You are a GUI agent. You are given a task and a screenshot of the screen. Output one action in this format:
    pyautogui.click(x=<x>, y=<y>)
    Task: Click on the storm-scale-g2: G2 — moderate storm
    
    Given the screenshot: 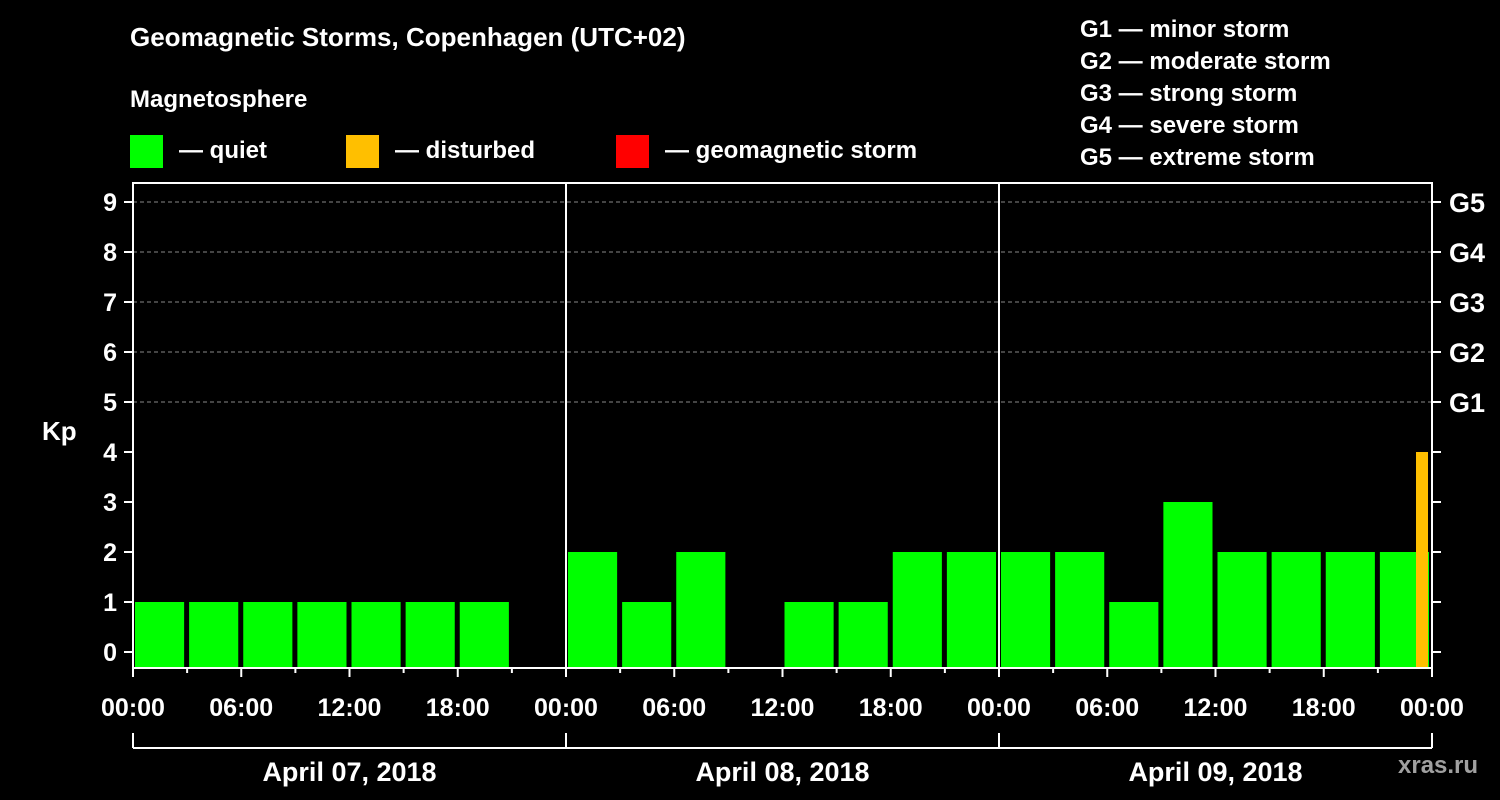 What is the action you would take?
    pyautogui.click(x=1205, y=61)
    